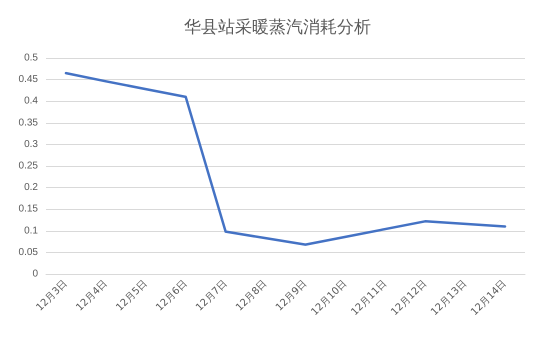 The width and height of the screenshot is (555, 346). Describe the element at coordinates (172, 296) in the screenshot. I see `x-tick-label: 12月6日` at that location.